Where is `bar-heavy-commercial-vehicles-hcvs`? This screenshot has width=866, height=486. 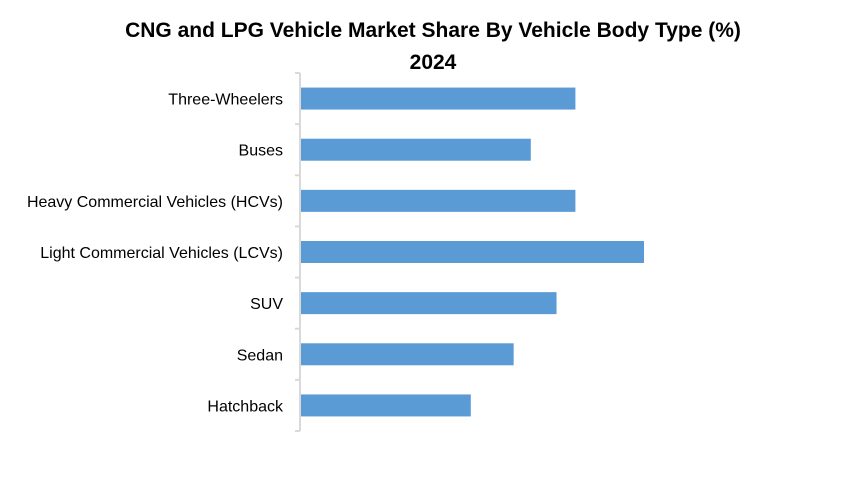
bar-heavy-commercial-vehicles-hcvs is located at coordinates (438, 200).